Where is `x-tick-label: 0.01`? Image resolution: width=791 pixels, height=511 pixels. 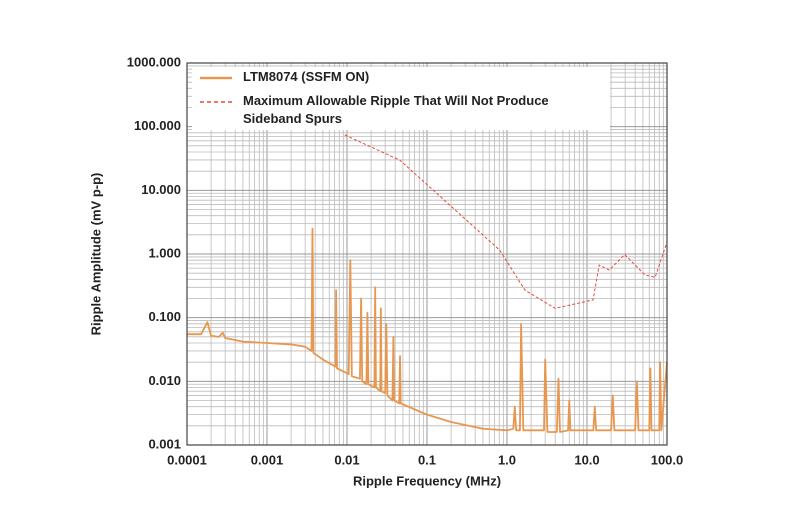 x-tick-label: 0.01 is located at coordinates (346, 459).